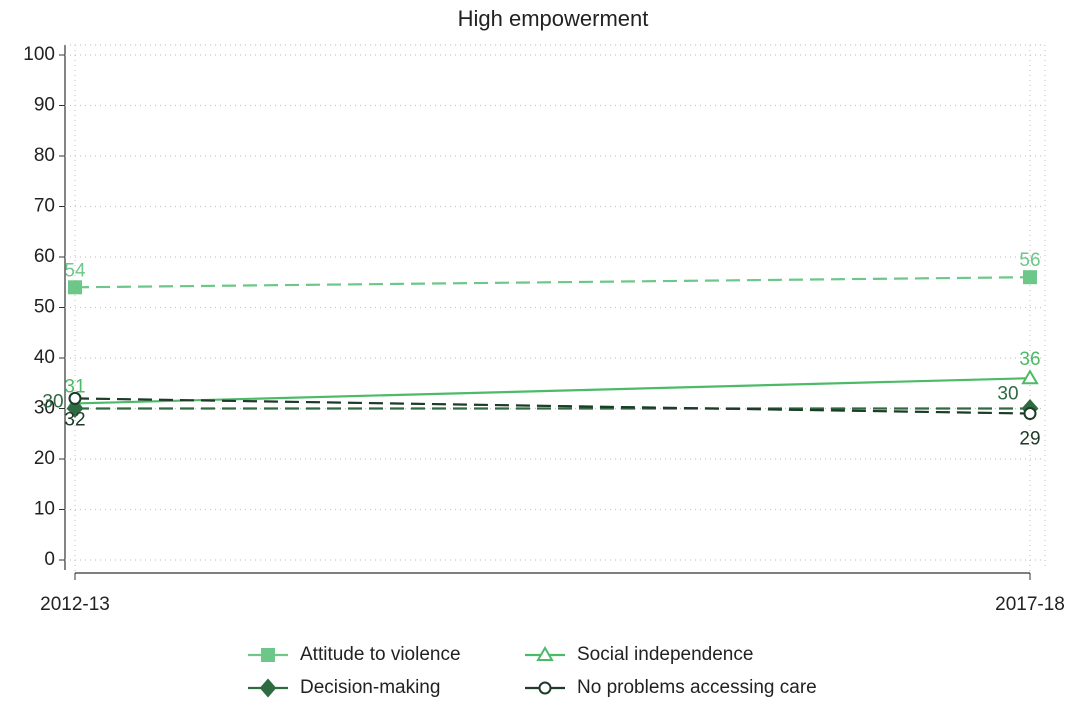  I want to click on y-tick-label: 10, so click(44, 509).